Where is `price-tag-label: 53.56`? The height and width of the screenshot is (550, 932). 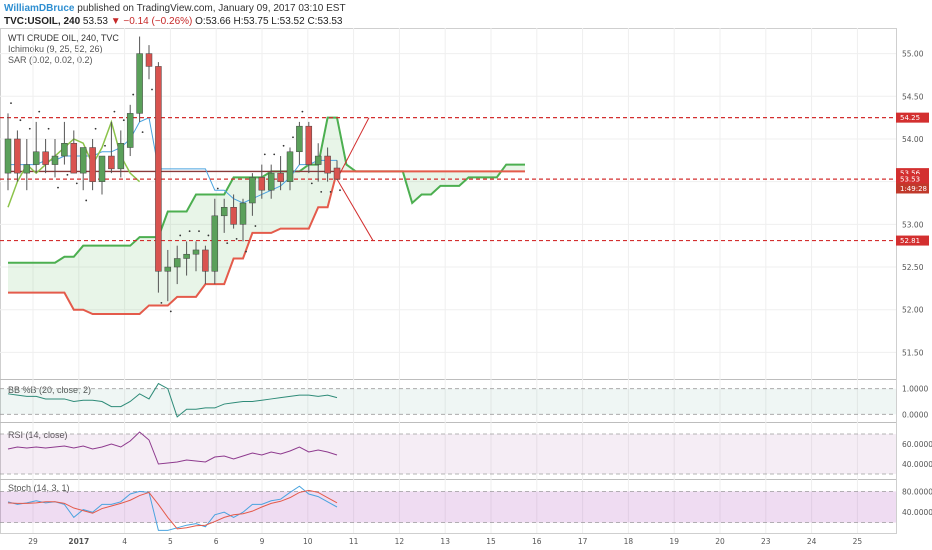 price-tag-label: 53.56 is located at coordinates (910, 174).